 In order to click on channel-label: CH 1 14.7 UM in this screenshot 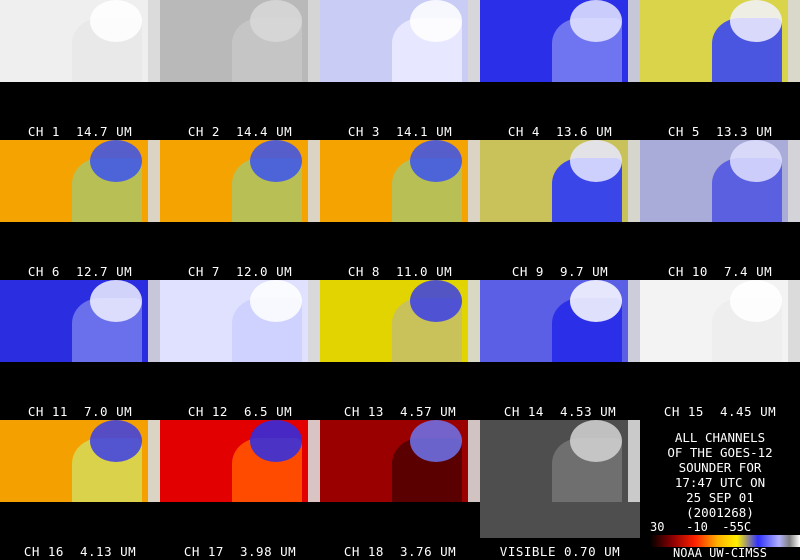, I will do `click(80, 131)`.